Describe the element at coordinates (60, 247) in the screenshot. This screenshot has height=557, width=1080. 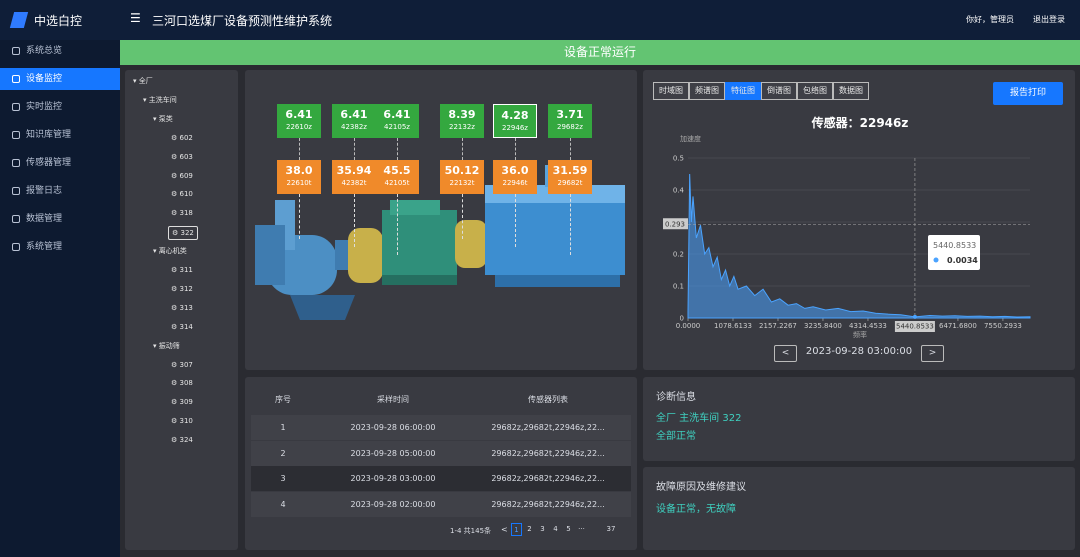
I see `nav-item: 系统管理` at that location.